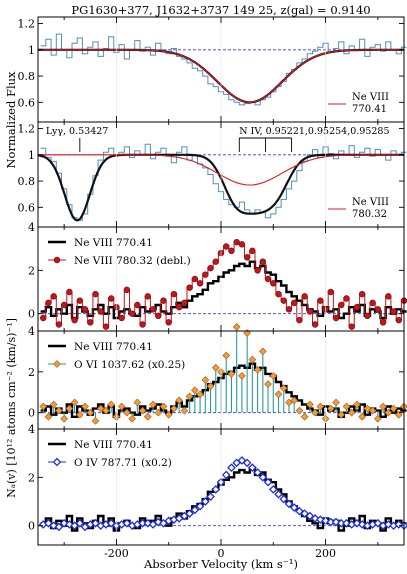  Describe the element at coordinates (314, 131) in the screenshot. I see `annotation-label: N IV, 0.95221,0.95254,0.95285` at that location.